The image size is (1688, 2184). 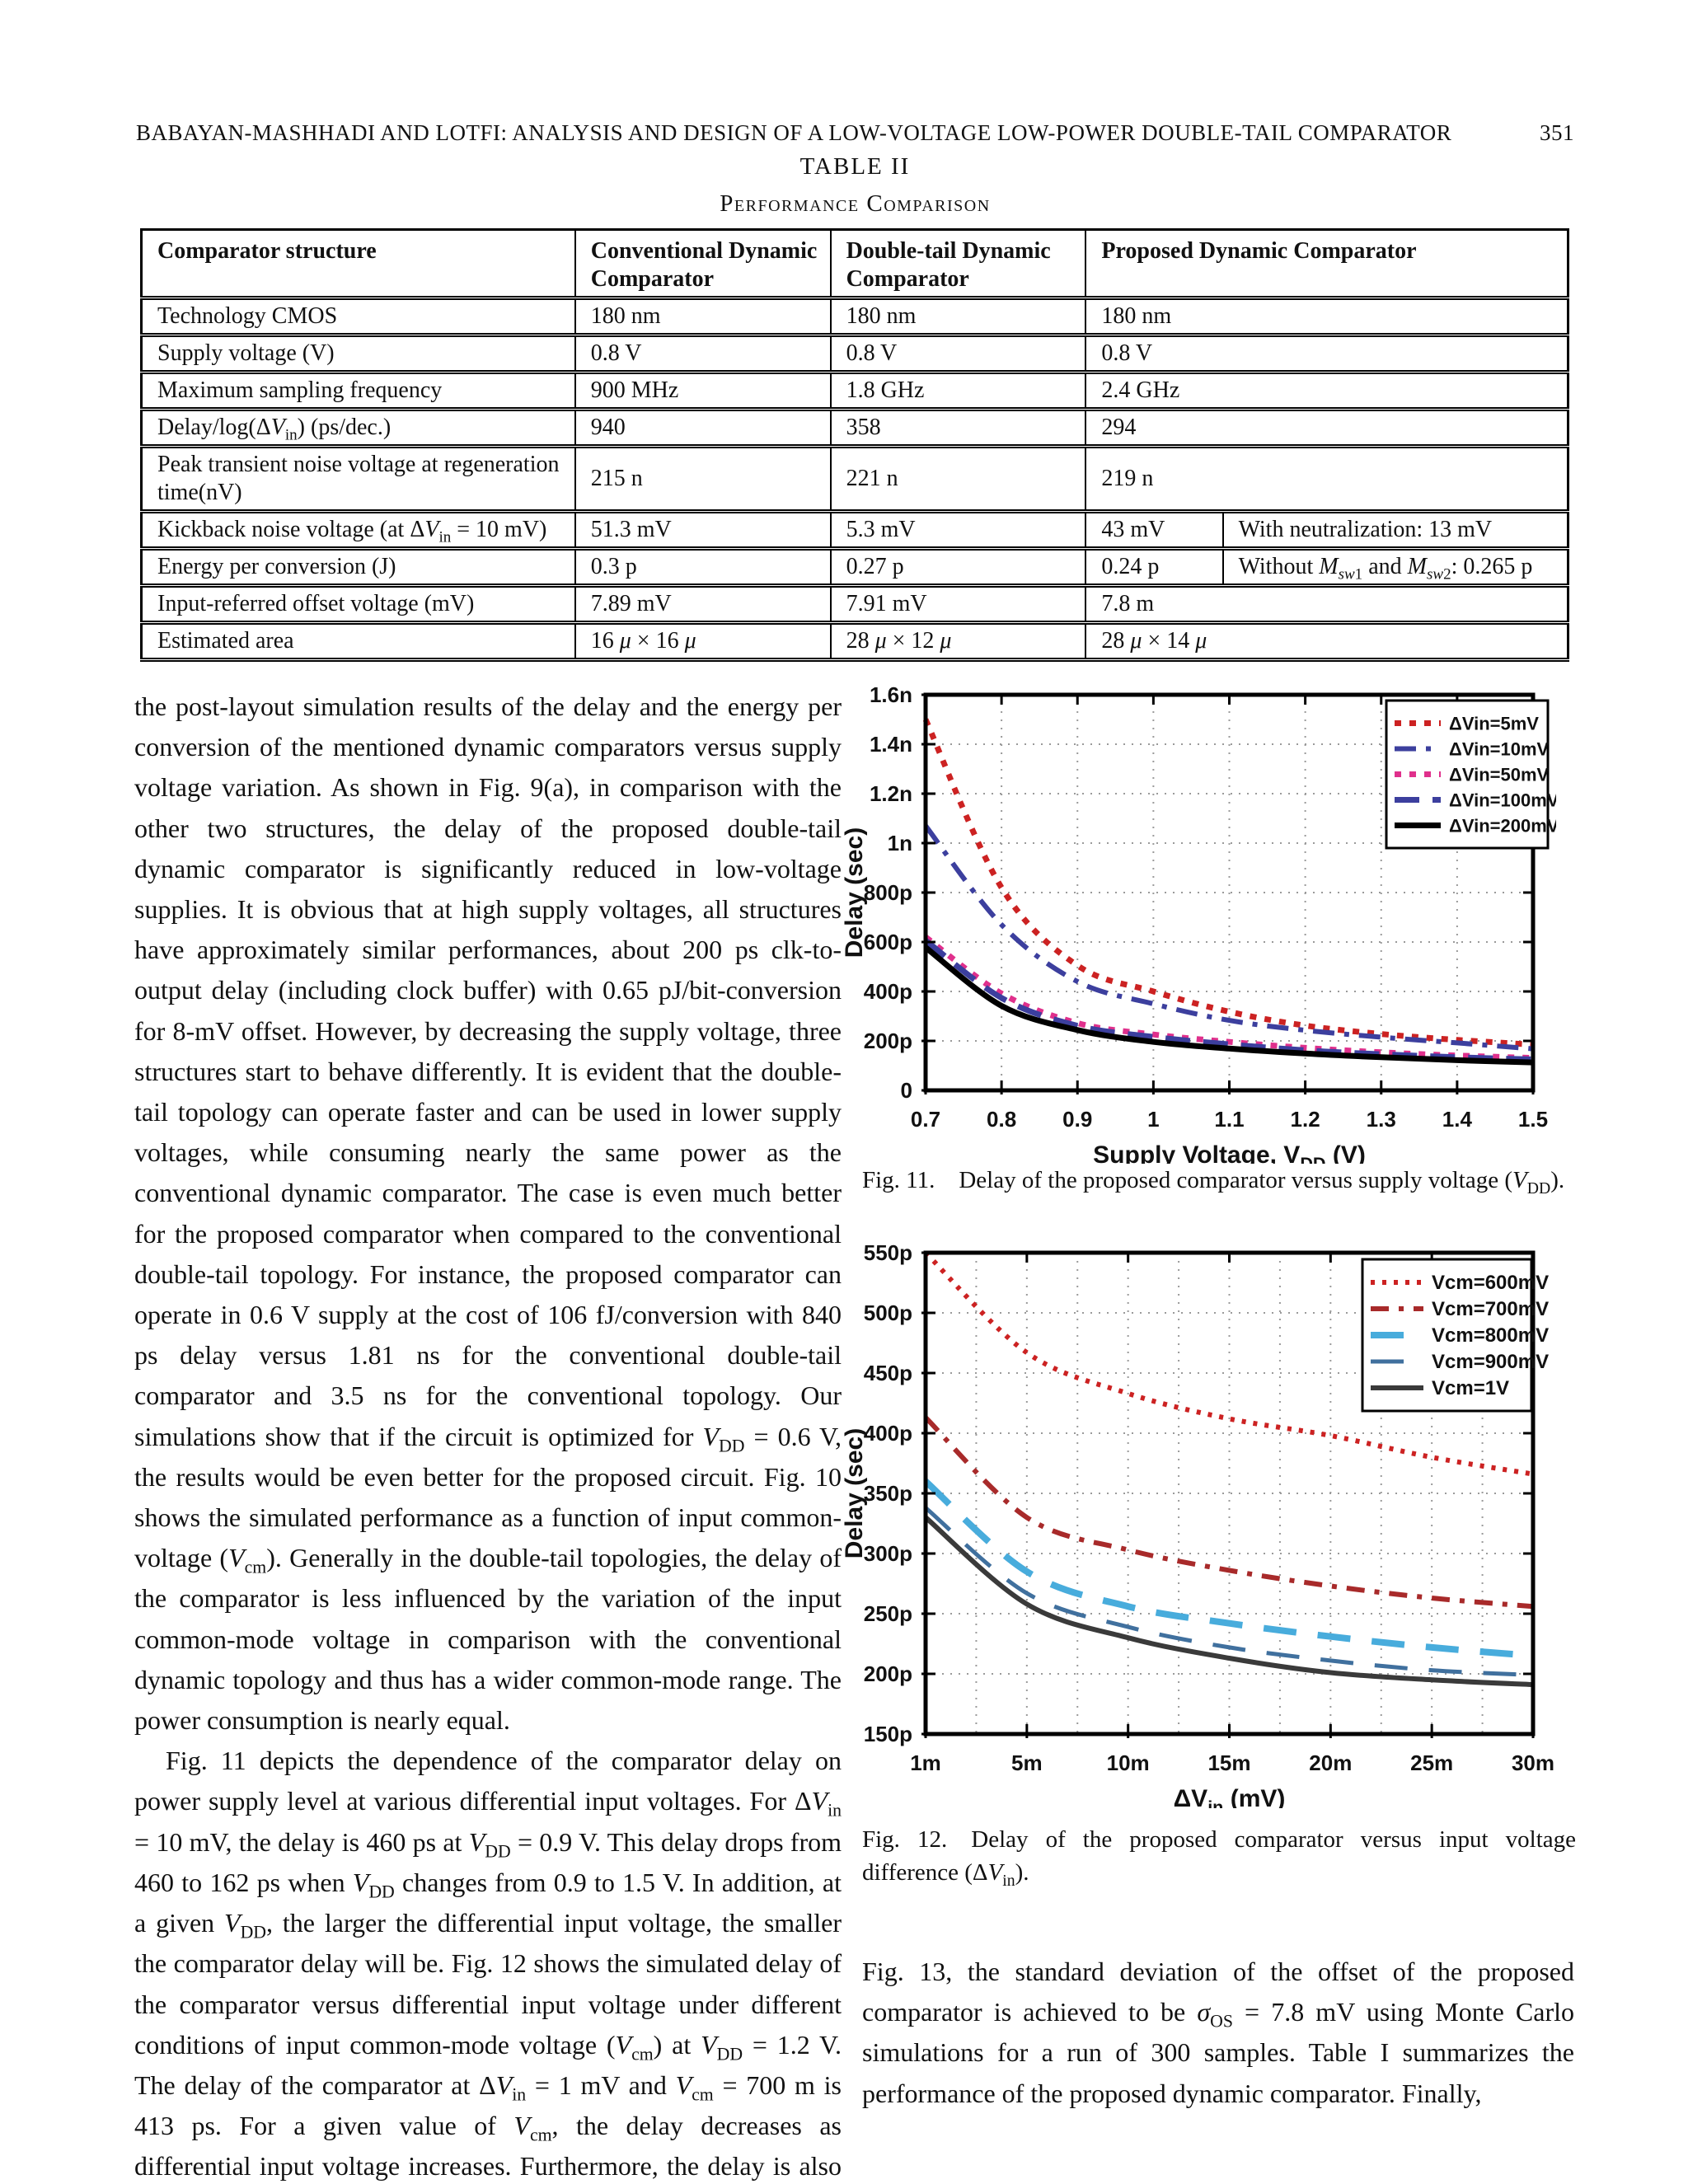 I want to click on table-cell: 5.3 mV, so click(x=958, y=530).